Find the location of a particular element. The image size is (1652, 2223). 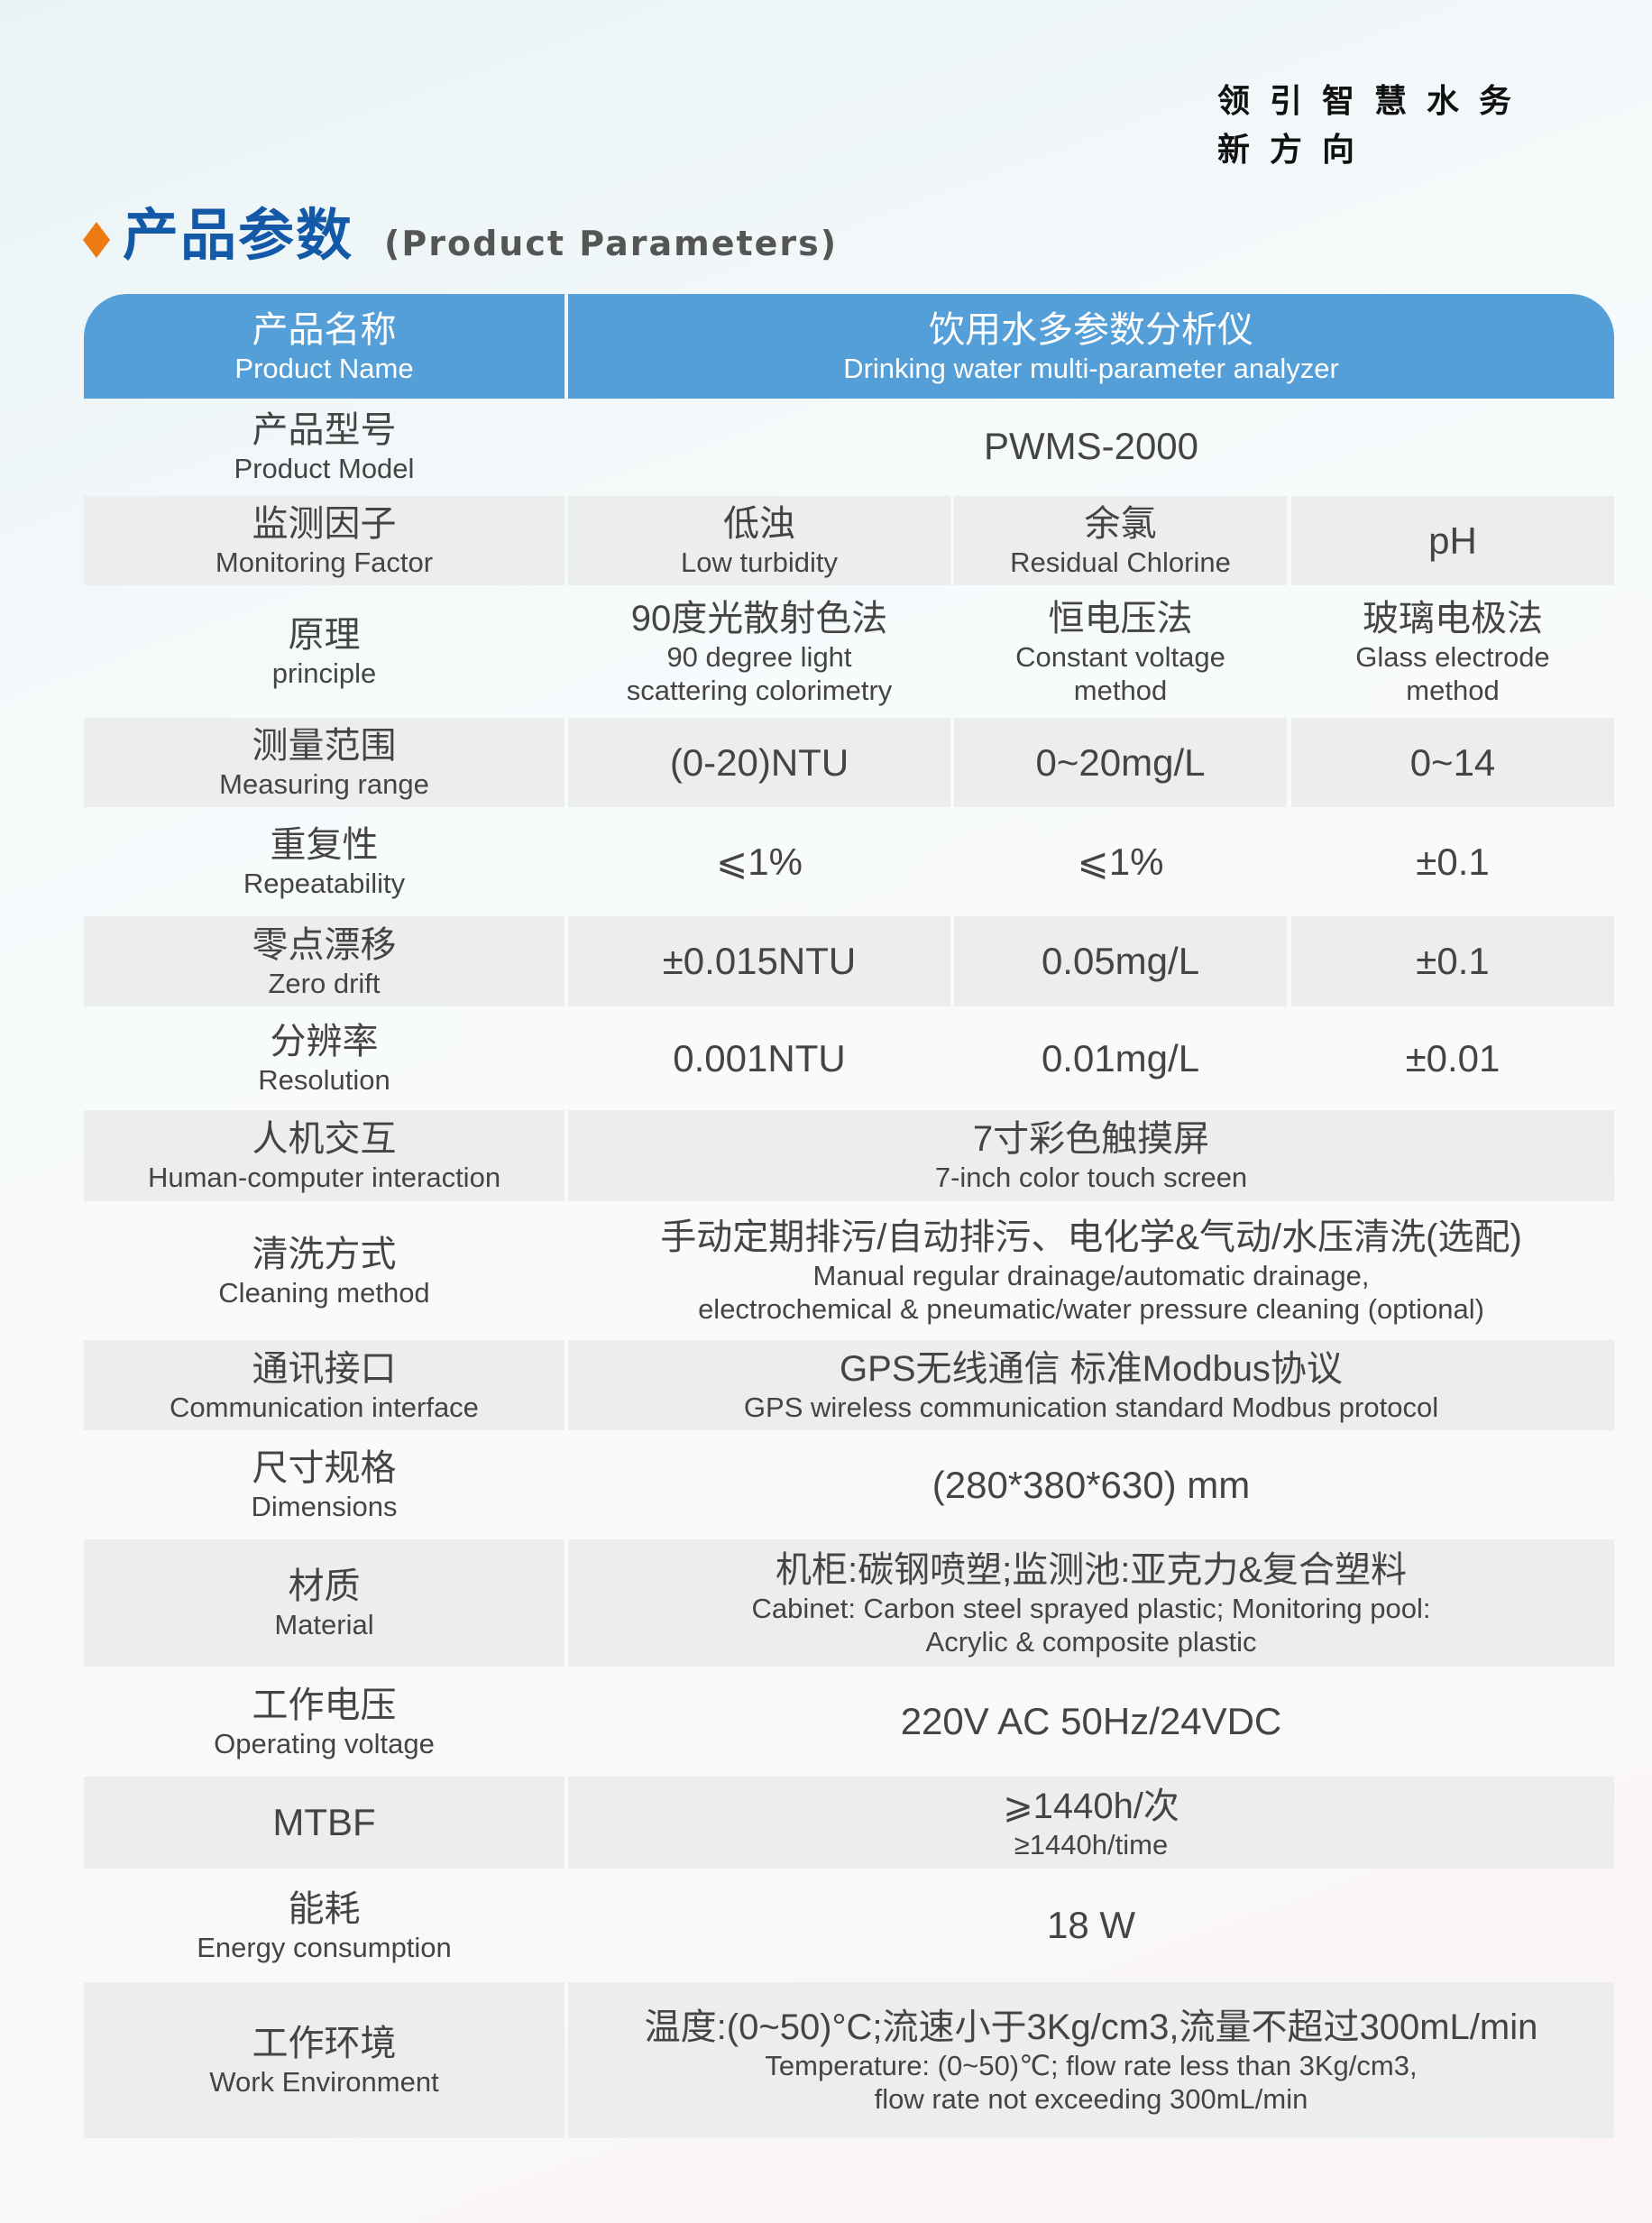

row-value-cn: ⩾1440h/次 is located at coordinates (1091, 1806).